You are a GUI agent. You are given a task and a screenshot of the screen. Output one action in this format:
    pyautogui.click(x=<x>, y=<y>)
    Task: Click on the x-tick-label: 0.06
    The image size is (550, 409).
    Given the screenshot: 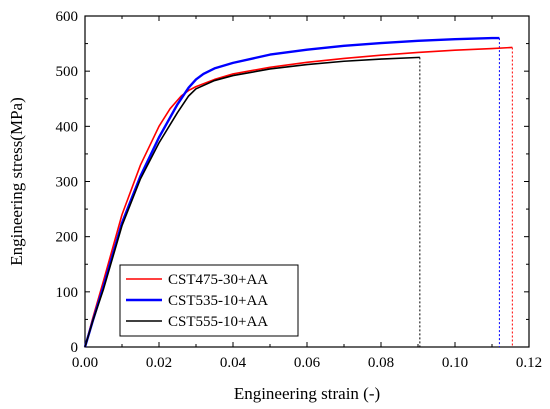 What is the action you would take?
    pyautogui.click(x=307, y=363)
    